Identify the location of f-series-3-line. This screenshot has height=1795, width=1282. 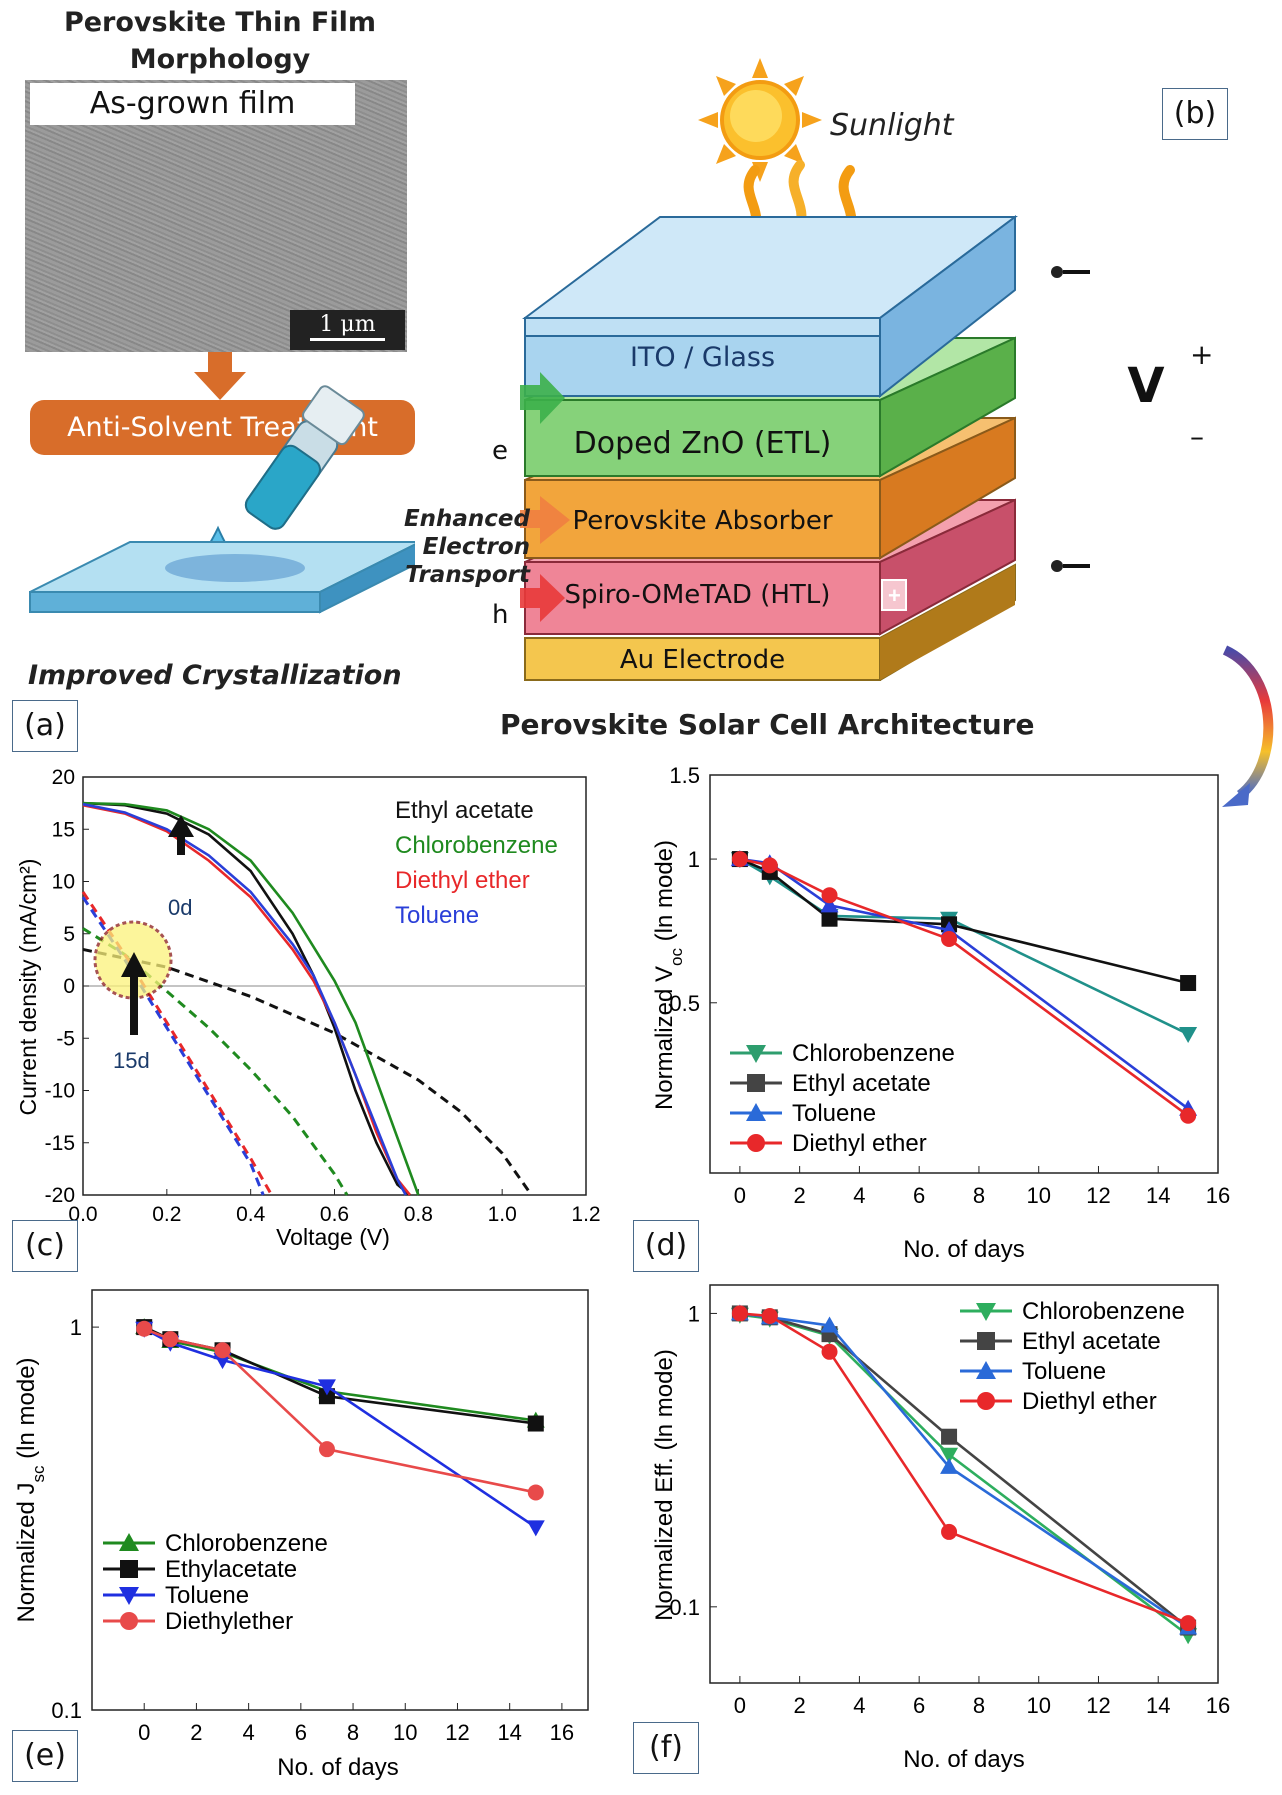
(964, 1468).